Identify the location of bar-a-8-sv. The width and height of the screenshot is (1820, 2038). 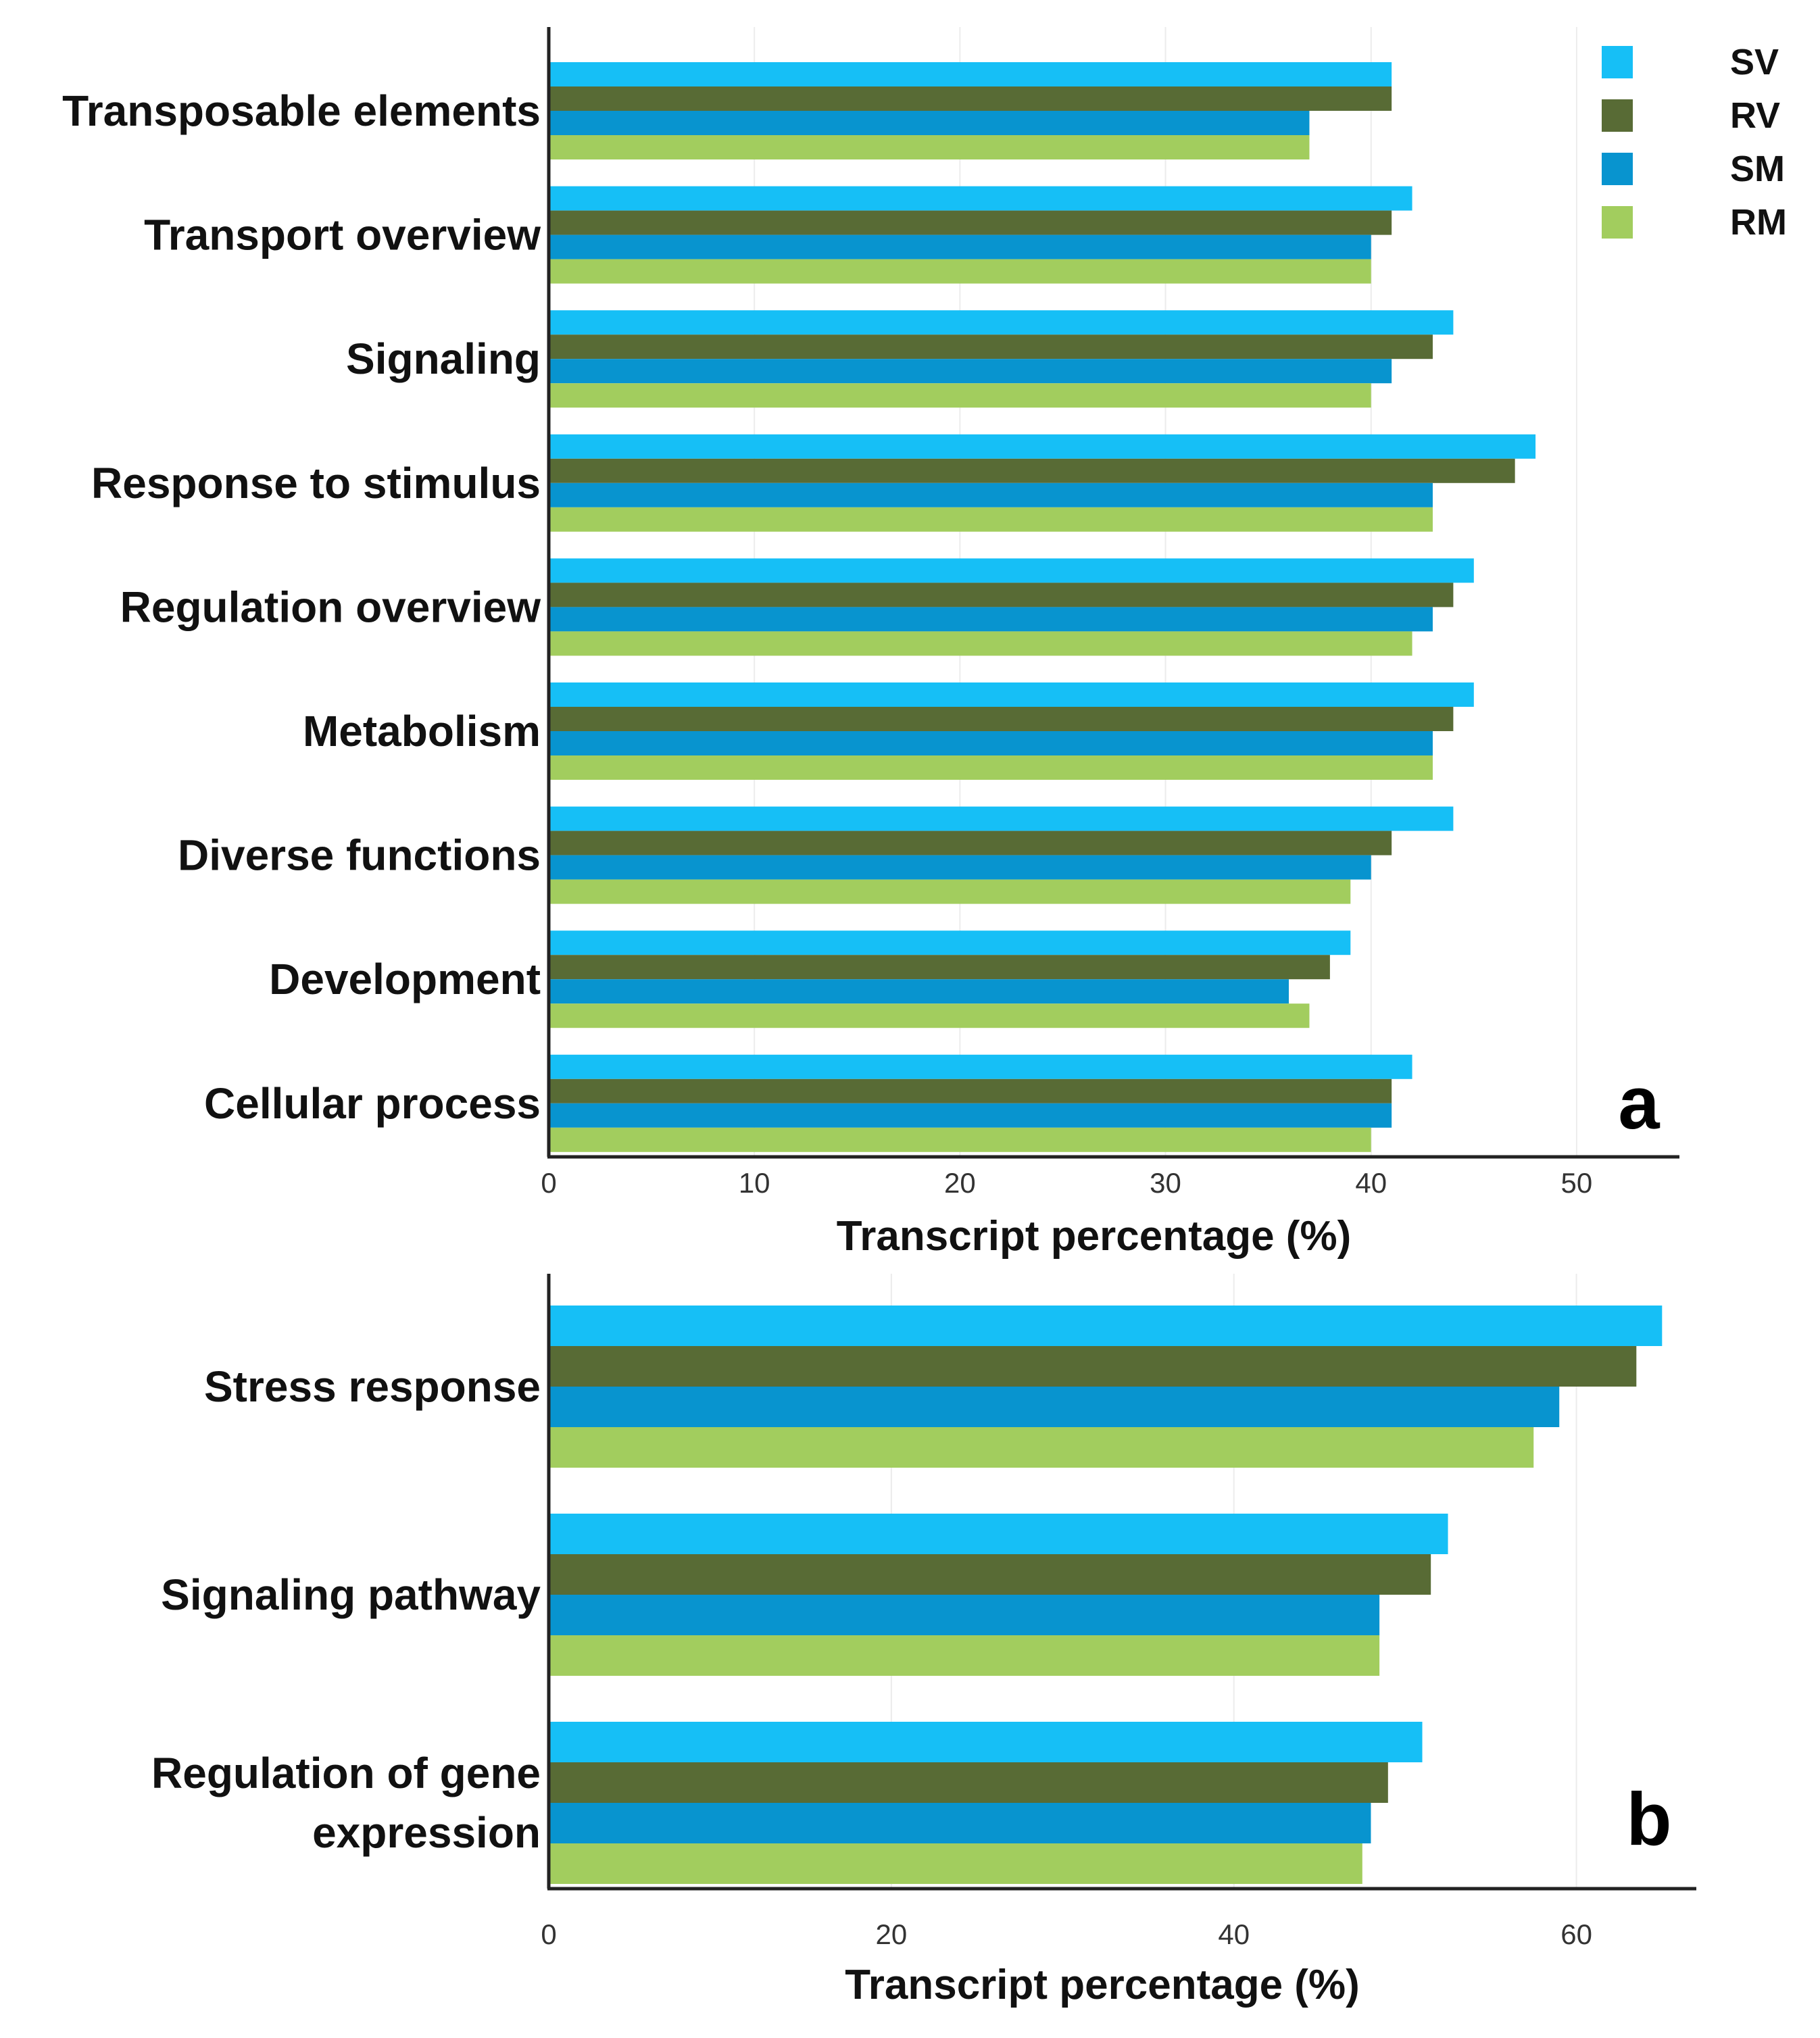
(981, 1067).